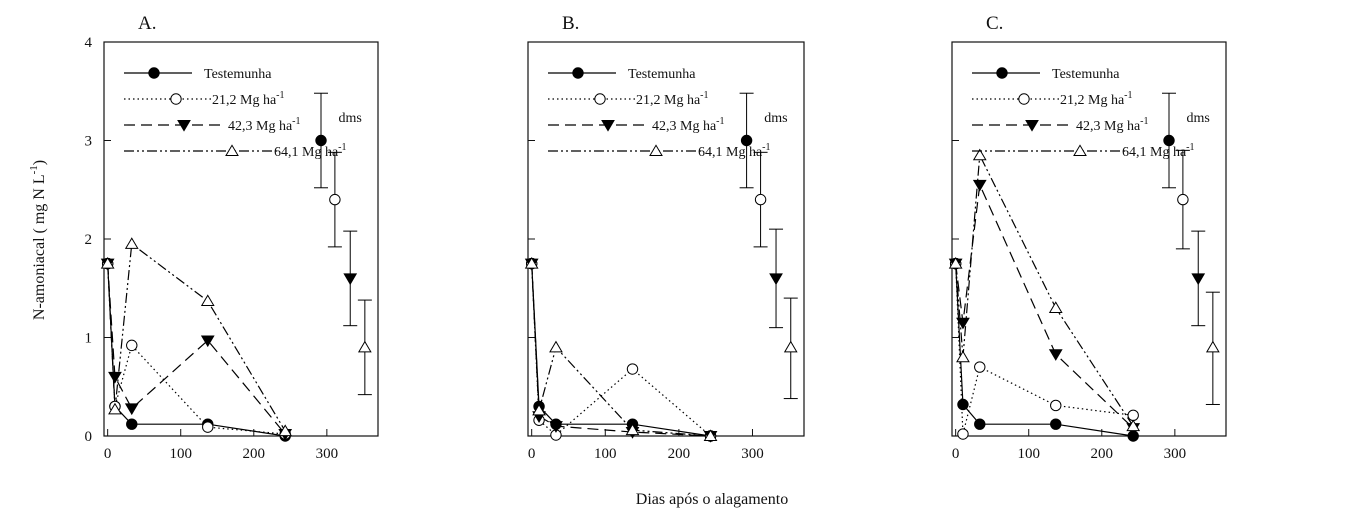 Image resolution: width=1360 pixels, height=516 pixels. I want to click on panel-label: A., so click(147, 23).